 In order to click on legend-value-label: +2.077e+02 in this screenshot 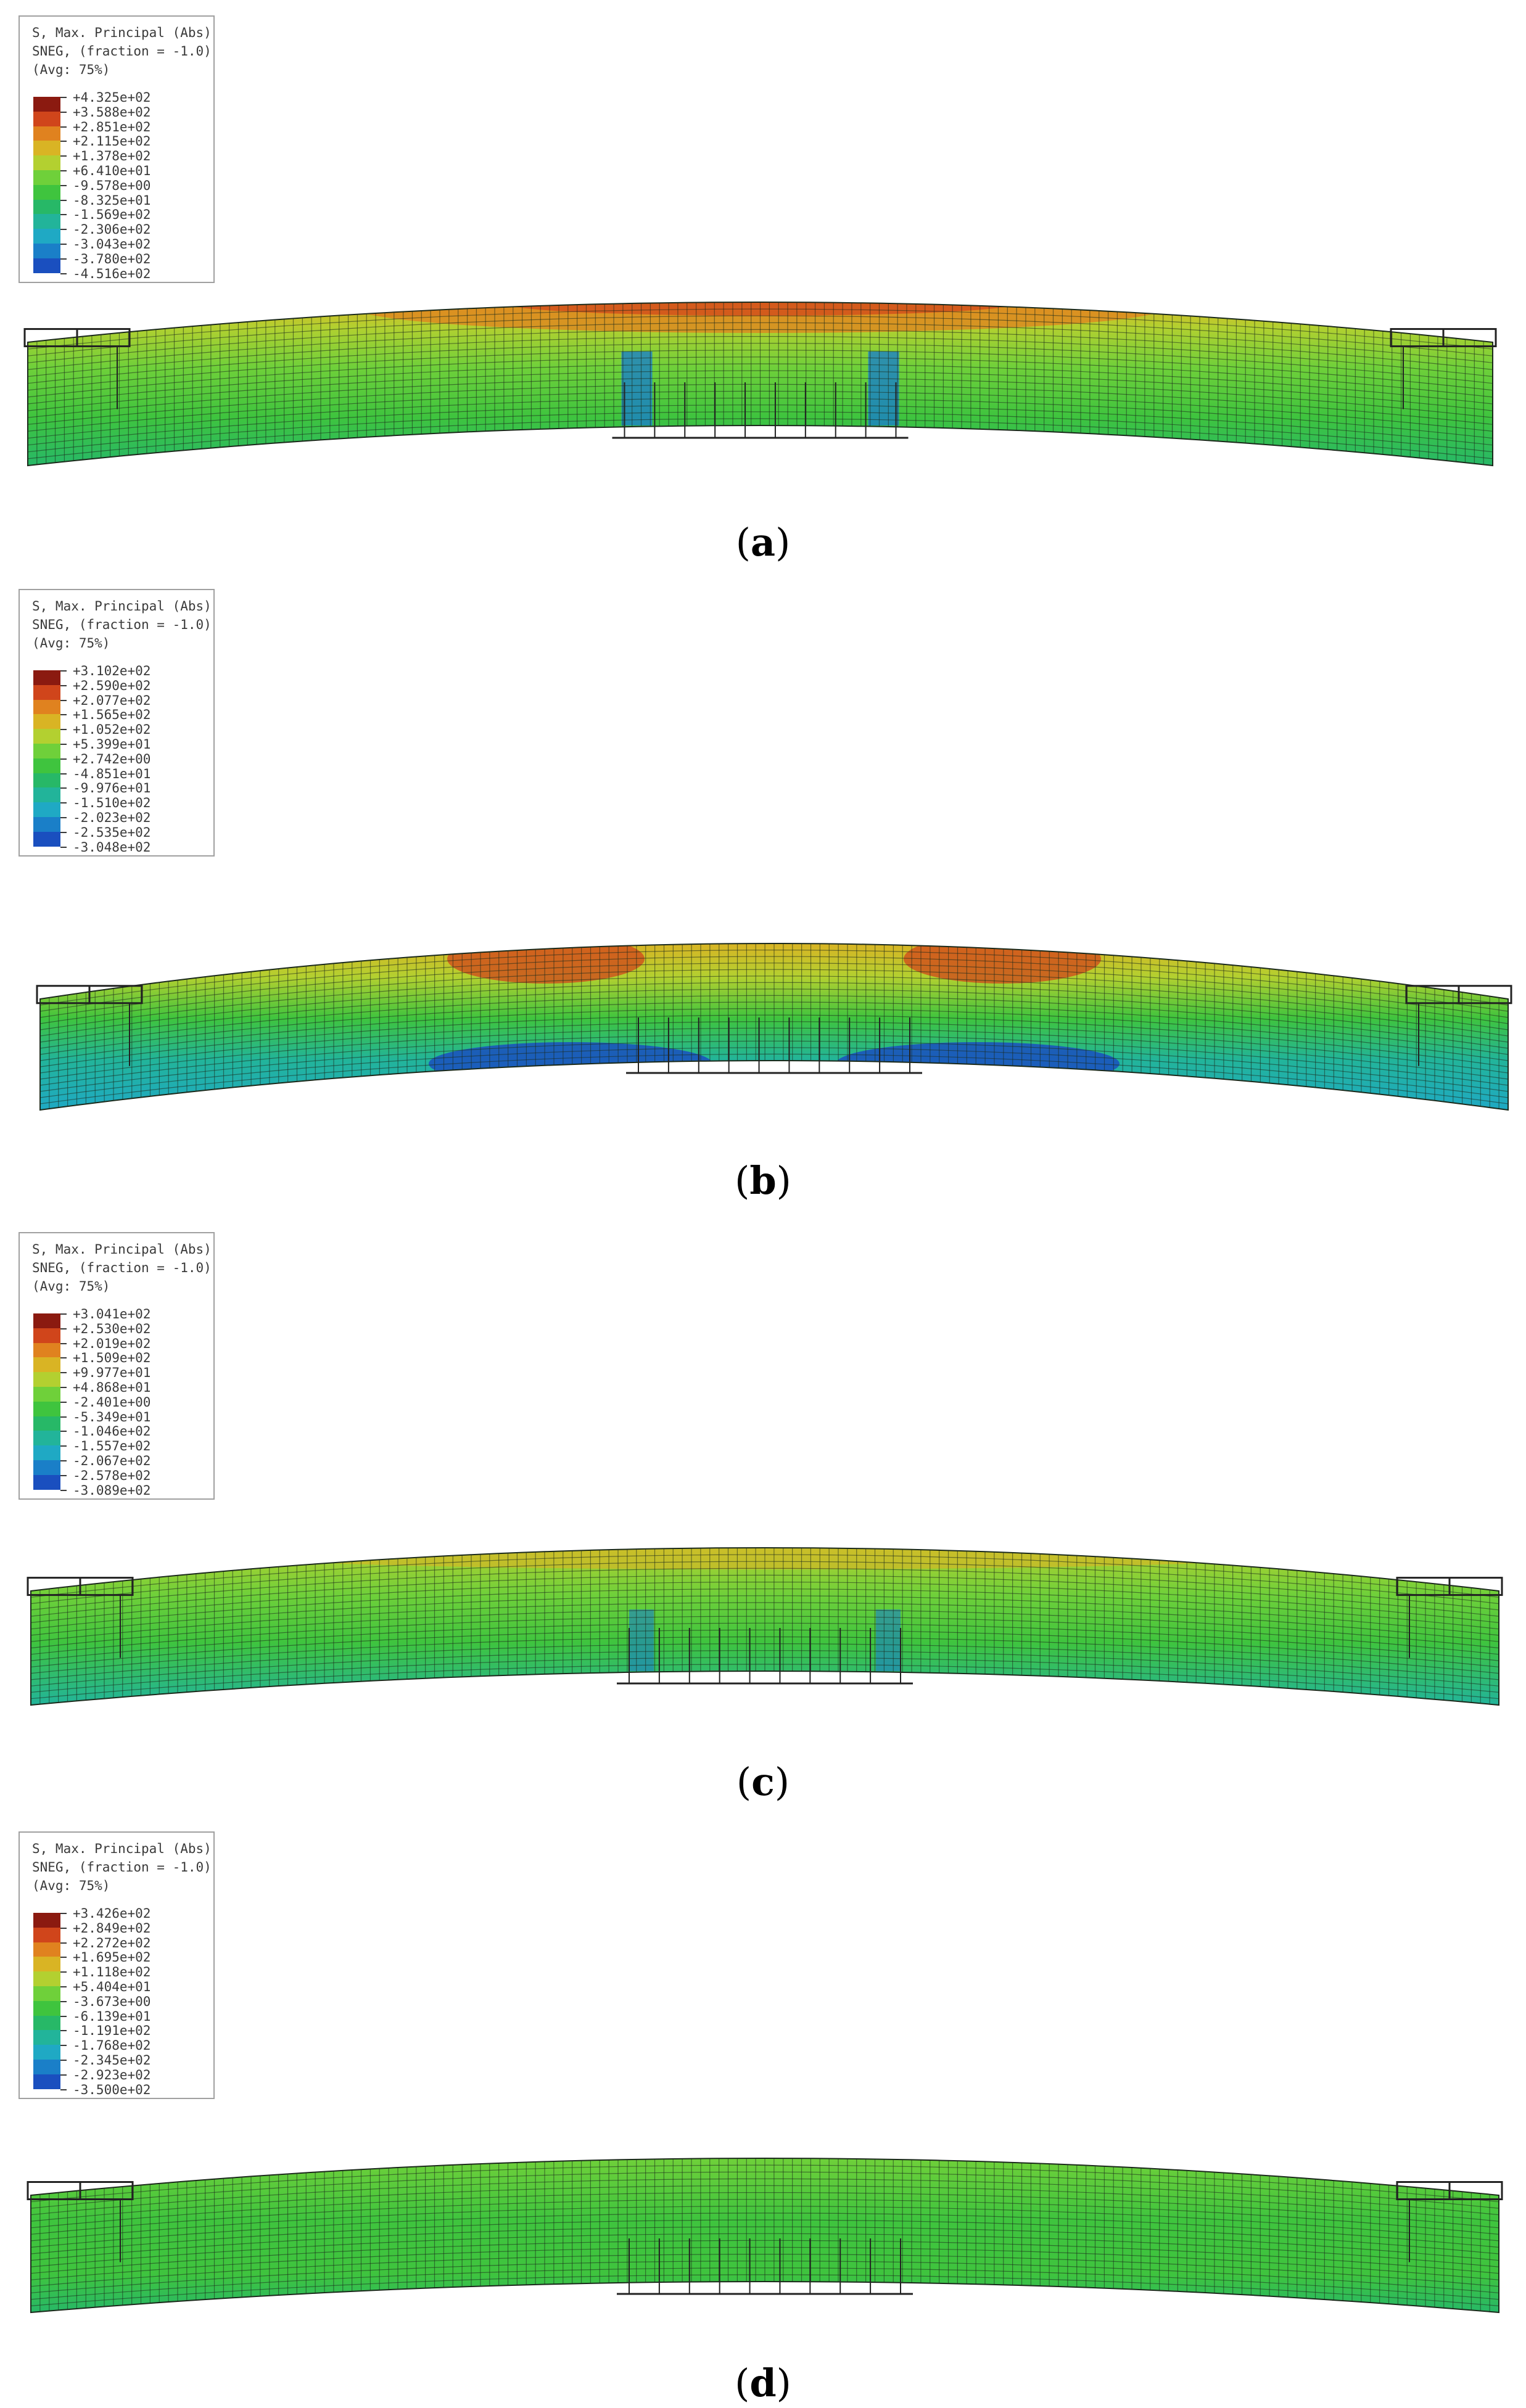, I will do `click(112, 700)`.